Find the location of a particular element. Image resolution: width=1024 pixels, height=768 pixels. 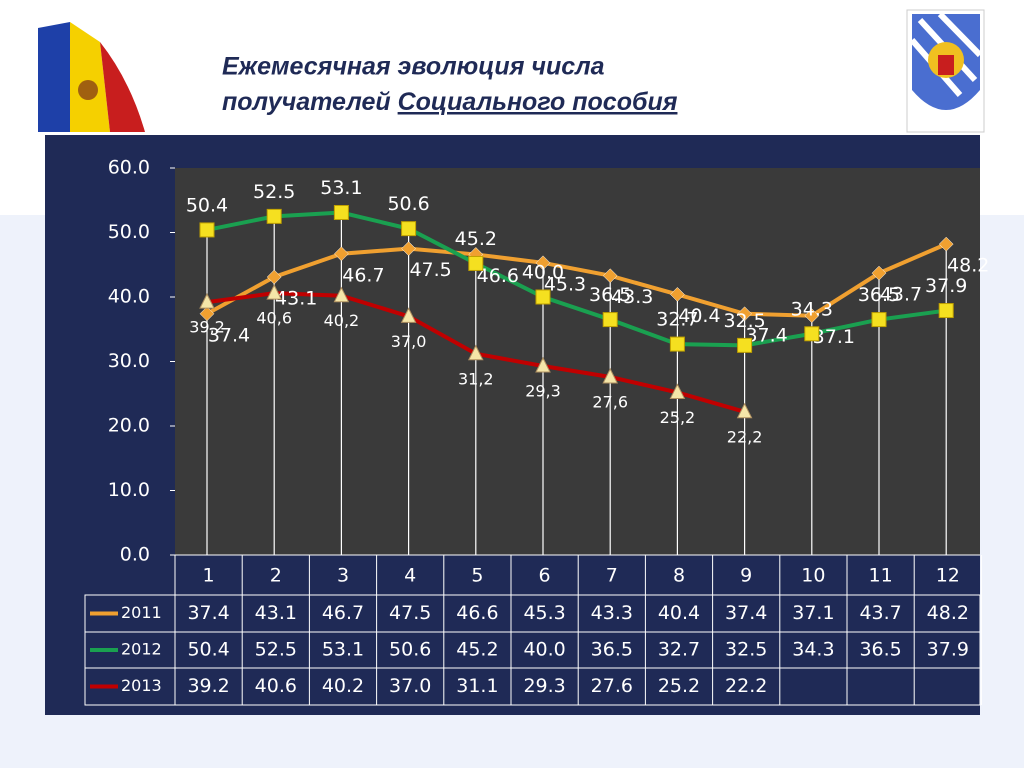

data-label: 27,6 is located at coordinates (610, 401).